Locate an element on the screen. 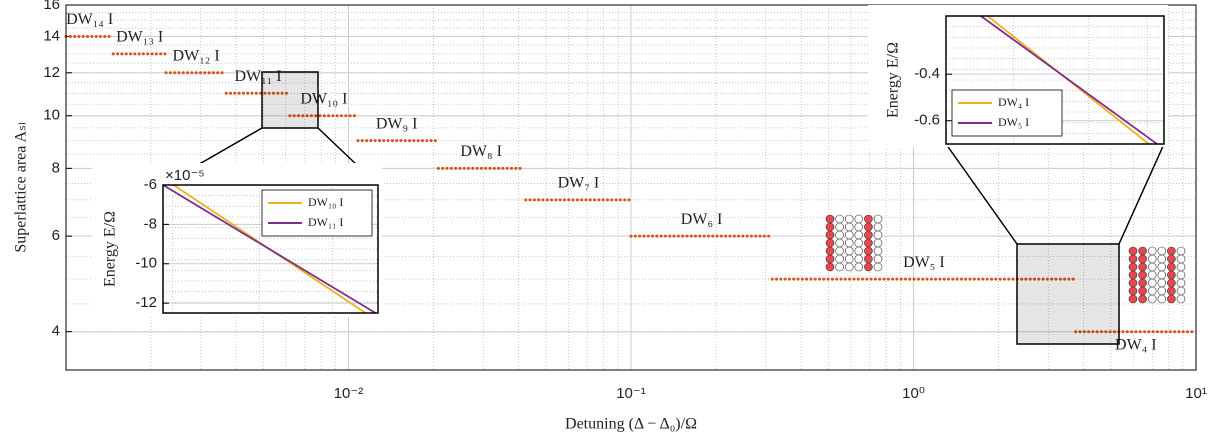 Image resolution: width=1223 pixels, height=438 pixels. y-tick-label: -8 is located at coordinates (150, 223).